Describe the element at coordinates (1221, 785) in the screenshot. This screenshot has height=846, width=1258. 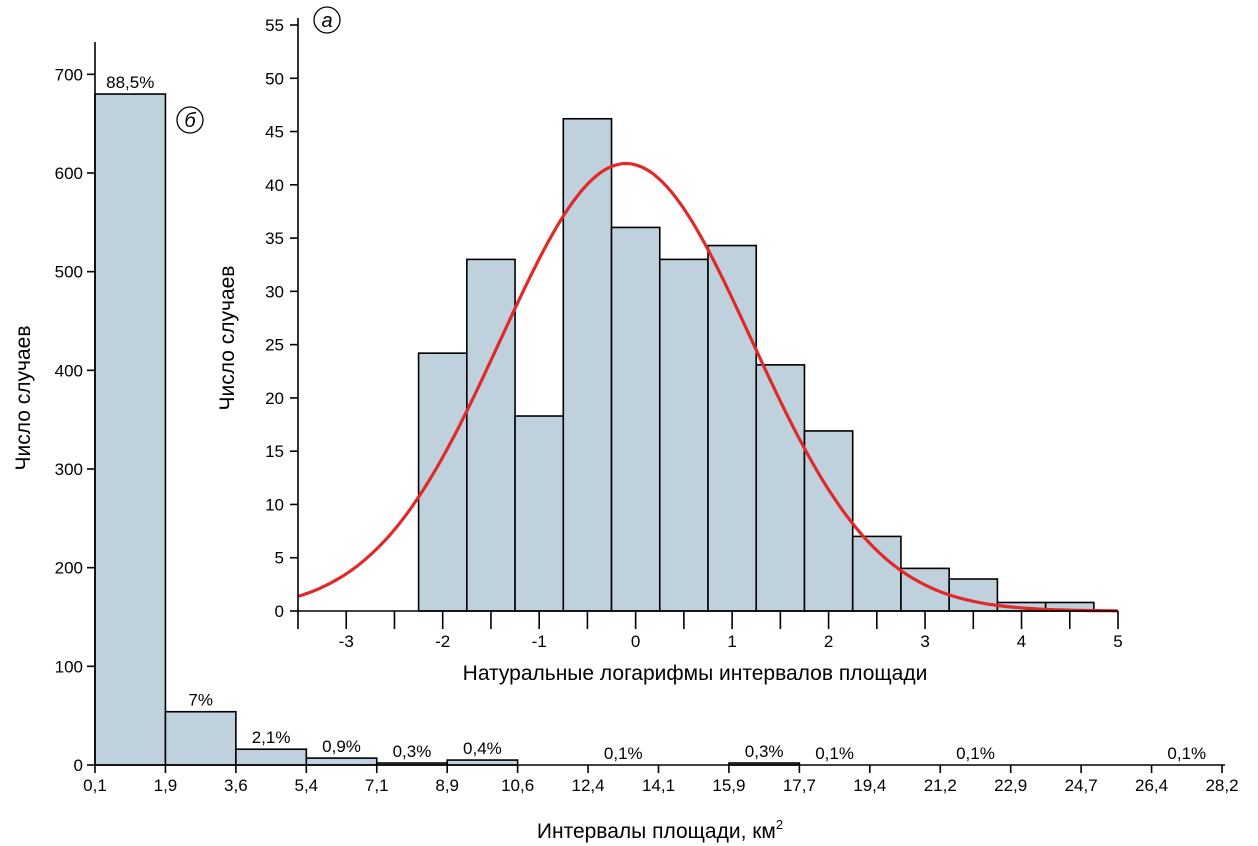
I see `panel-b-x-tick-label: 28,2` at that location.